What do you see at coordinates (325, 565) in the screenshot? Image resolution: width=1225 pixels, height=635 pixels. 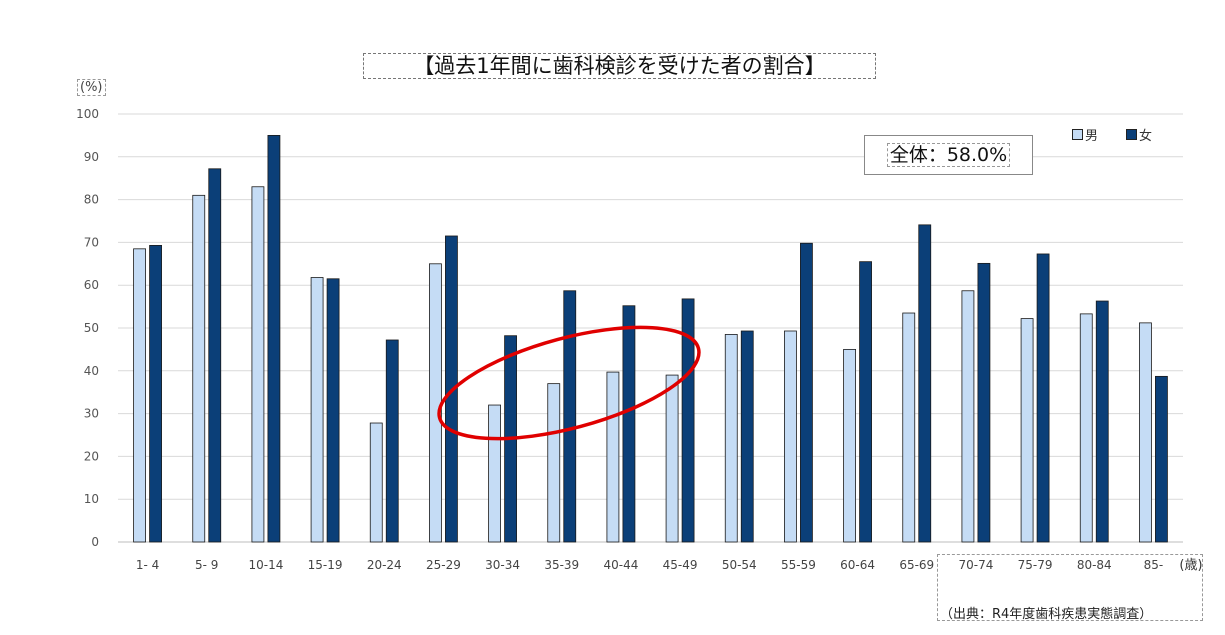 I see `x-tick-label: 15-19` at bounding box center [325, 565].